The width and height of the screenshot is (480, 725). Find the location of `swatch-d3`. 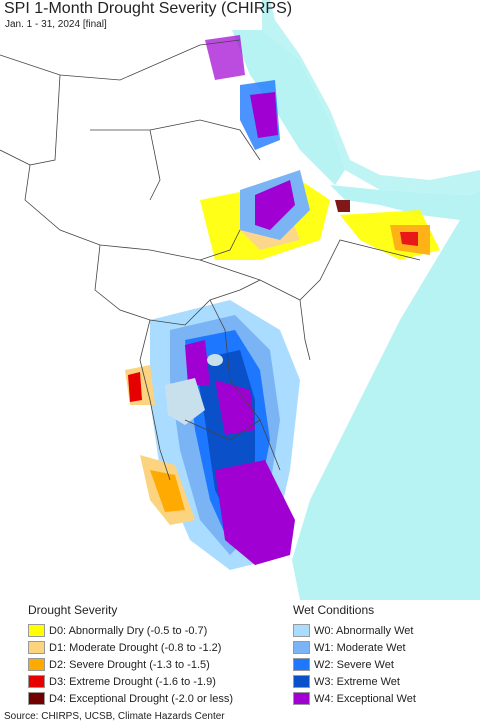

swatch-d3 is located at coordinates (36, 681).